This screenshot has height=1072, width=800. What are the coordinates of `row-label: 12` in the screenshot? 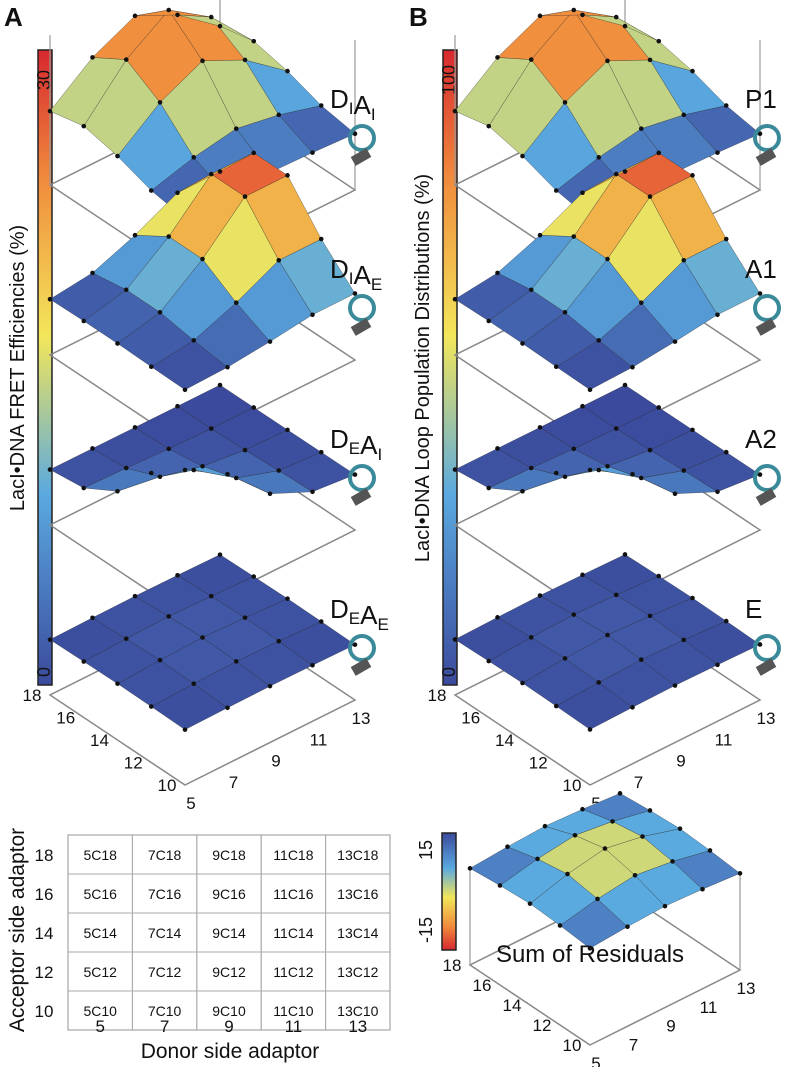 It's located at (44, 972).